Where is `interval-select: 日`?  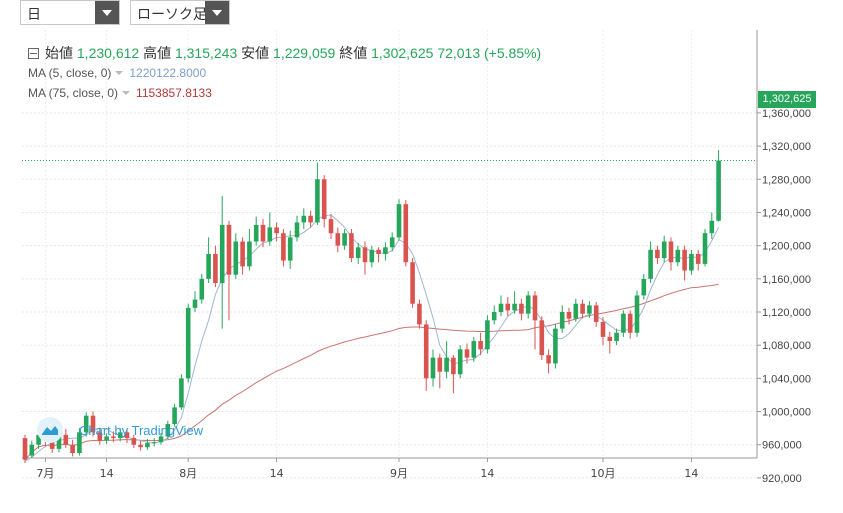
interval-select: 日 is located at coordinates (70, 12).